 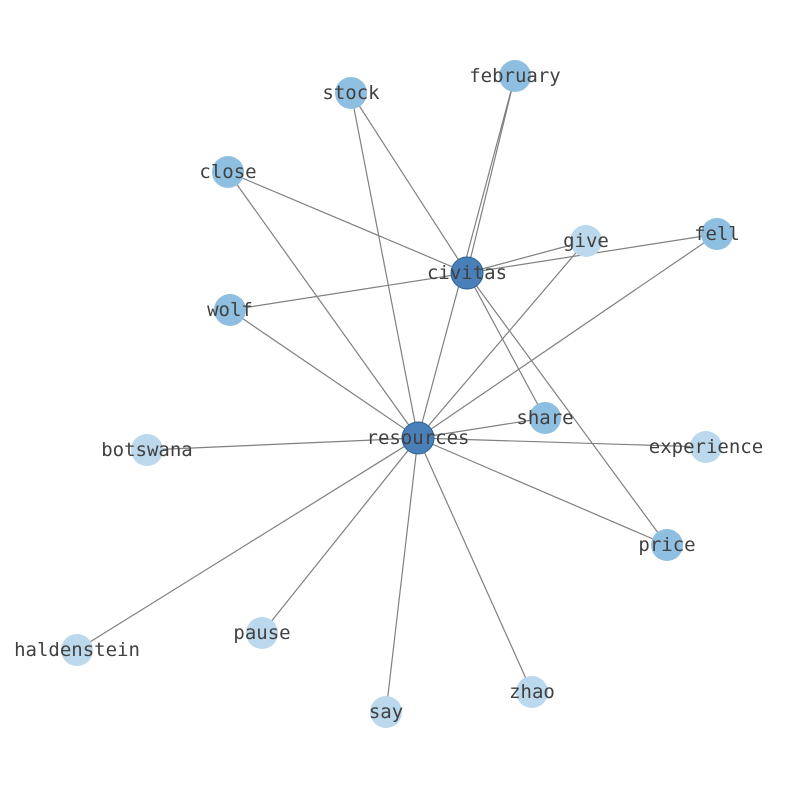 I want to click on node-label-close: close, so click(x=227, y=172).